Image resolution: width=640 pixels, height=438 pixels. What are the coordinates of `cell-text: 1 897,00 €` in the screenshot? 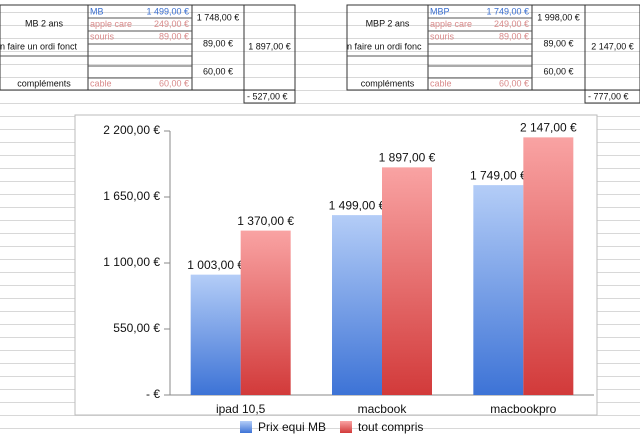 It's located at (269, 46).